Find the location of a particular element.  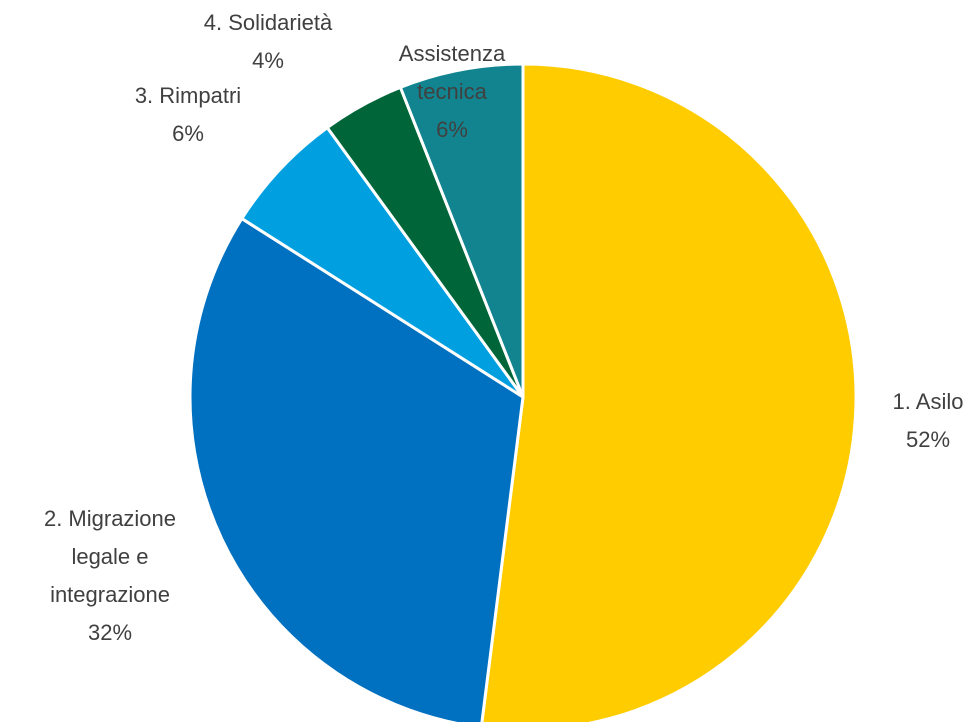

data-label-percent: 4% is located at coordinates (268, 60).